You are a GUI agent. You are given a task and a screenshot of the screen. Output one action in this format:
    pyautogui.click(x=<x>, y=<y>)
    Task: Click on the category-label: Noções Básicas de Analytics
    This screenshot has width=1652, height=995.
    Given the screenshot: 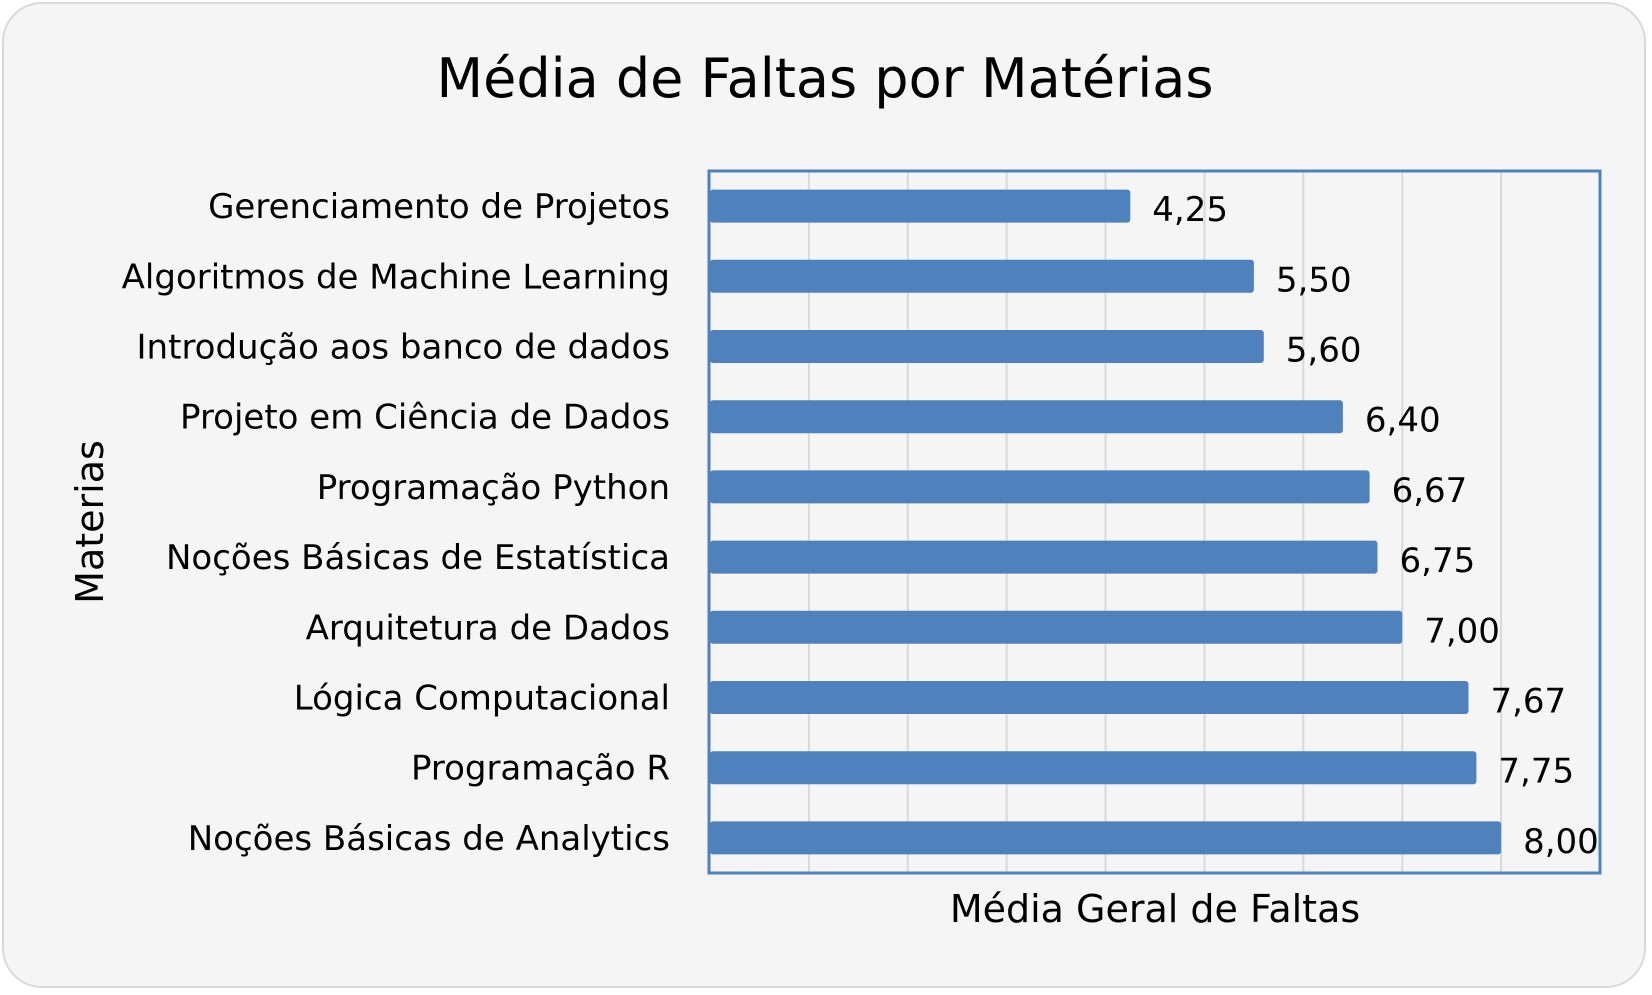 What is the action you would take?
    pyautogui.click(x=429, y=839)
    